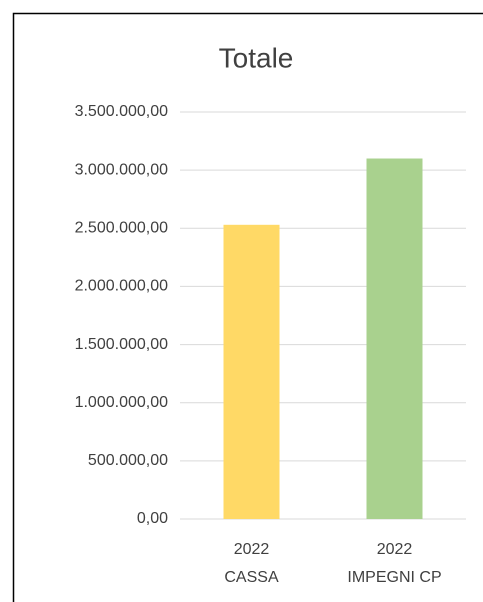  I want to click on y-tick-label: 500.000,00, so click(128, 460).